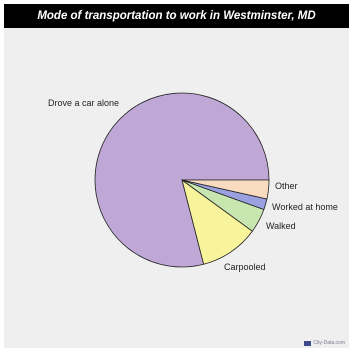 This screenshot has width=353, height=352. I want to click on watermark: City-Data.com, so click(324, 343).